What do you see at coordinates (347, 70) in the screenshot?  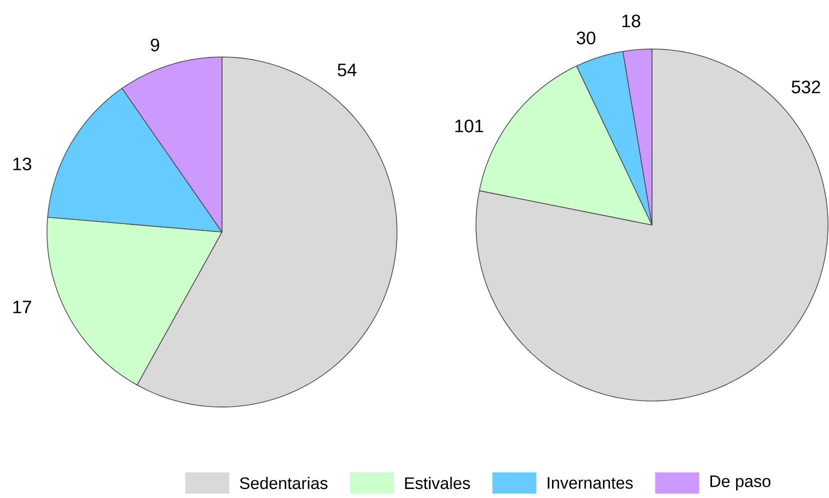 I see `data-label: 54` at bounding box center [347, 70].